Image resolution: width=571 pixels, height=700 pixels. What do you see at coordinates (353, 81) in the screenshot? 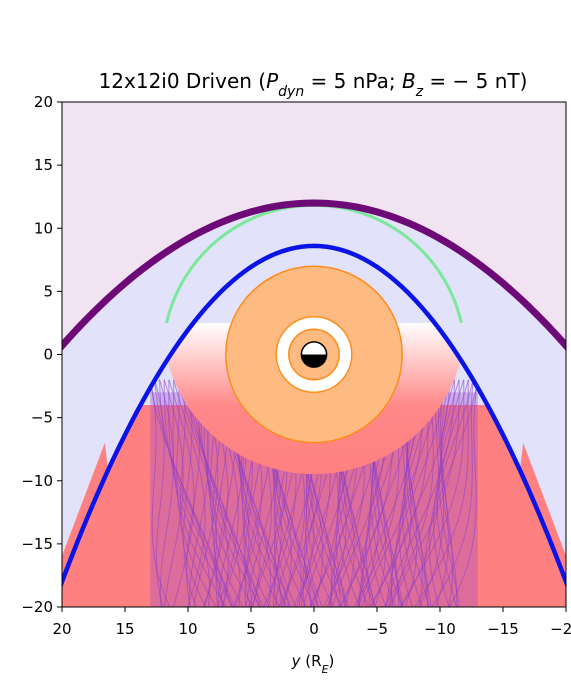
I see `title-part: = 5 nPa;` at bounding box center [353, 81].